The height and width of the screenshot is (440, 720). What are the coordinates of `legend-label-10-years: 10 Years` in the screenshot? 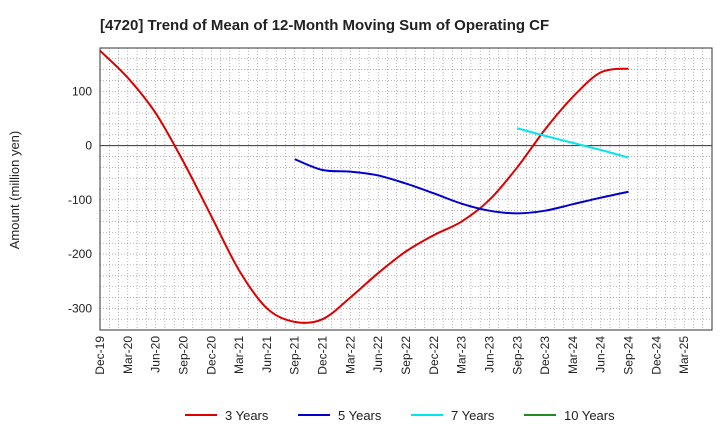 It's located at (589, 415).